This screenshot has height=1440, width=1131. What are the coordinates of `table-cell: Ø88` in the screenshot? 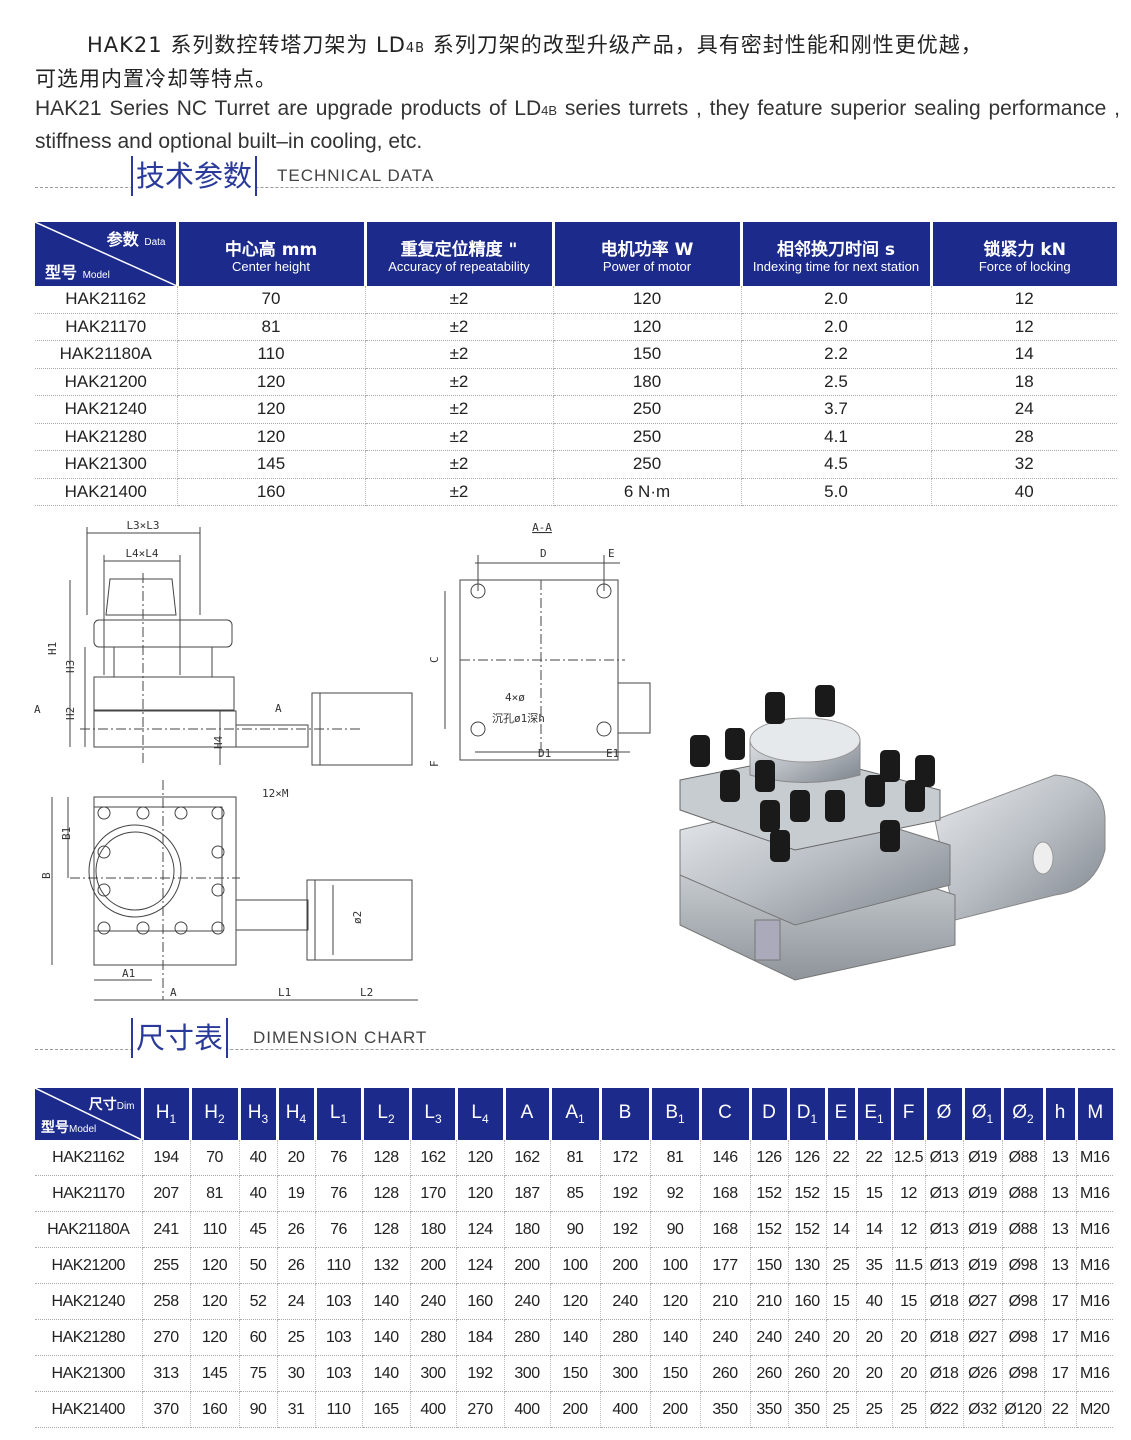 It's located at (1023, 1193).